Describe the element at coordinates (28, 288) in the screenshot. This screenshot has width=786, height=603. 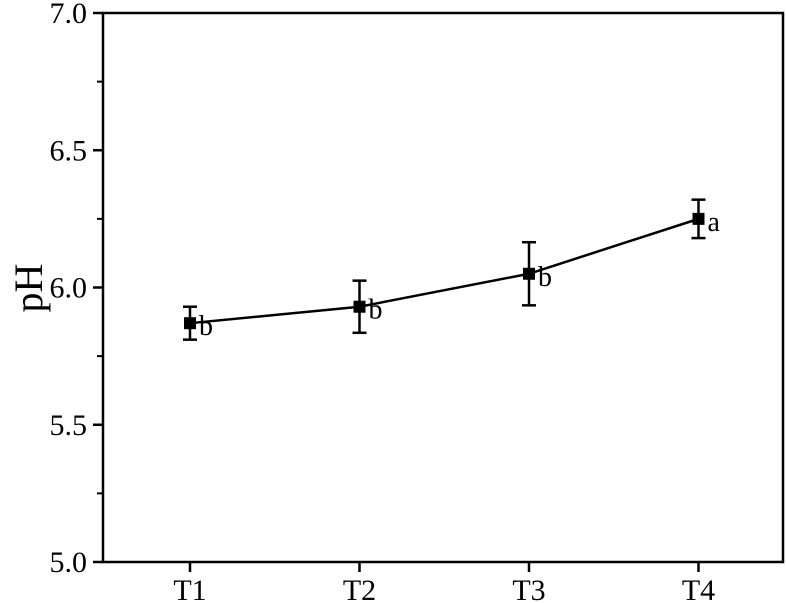
I see `y-axis-title: pH` at that location.